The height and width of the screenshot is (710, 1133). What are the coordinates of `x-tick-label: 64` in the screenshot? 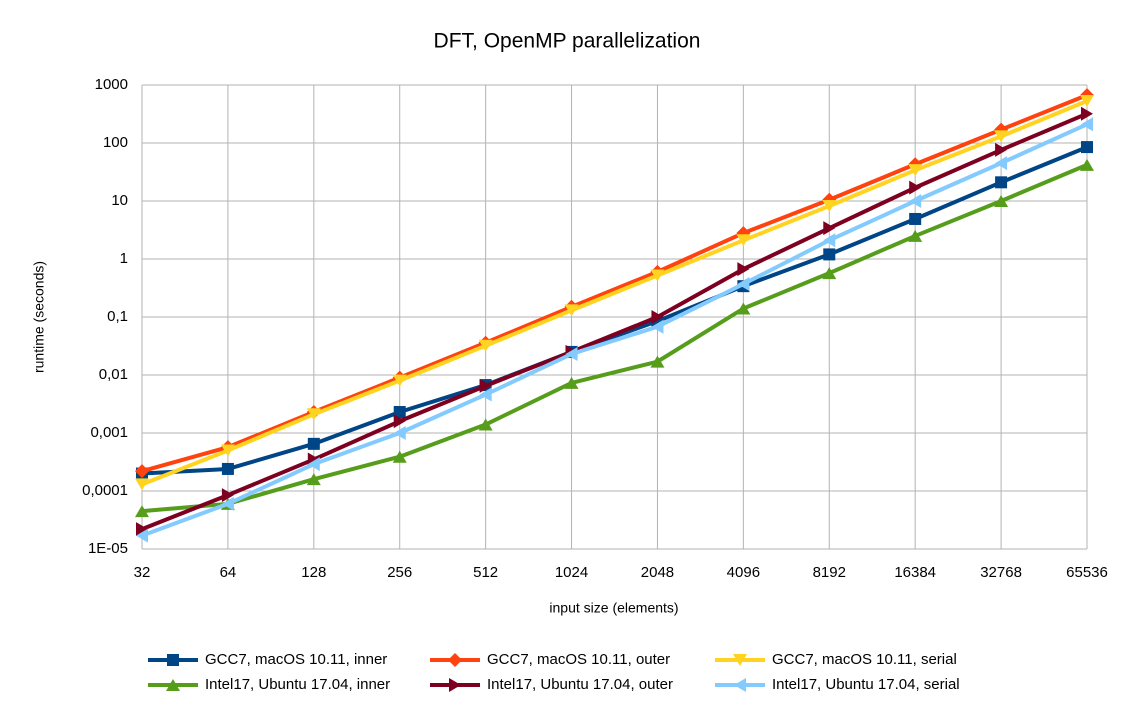 It's located at (228, 572).